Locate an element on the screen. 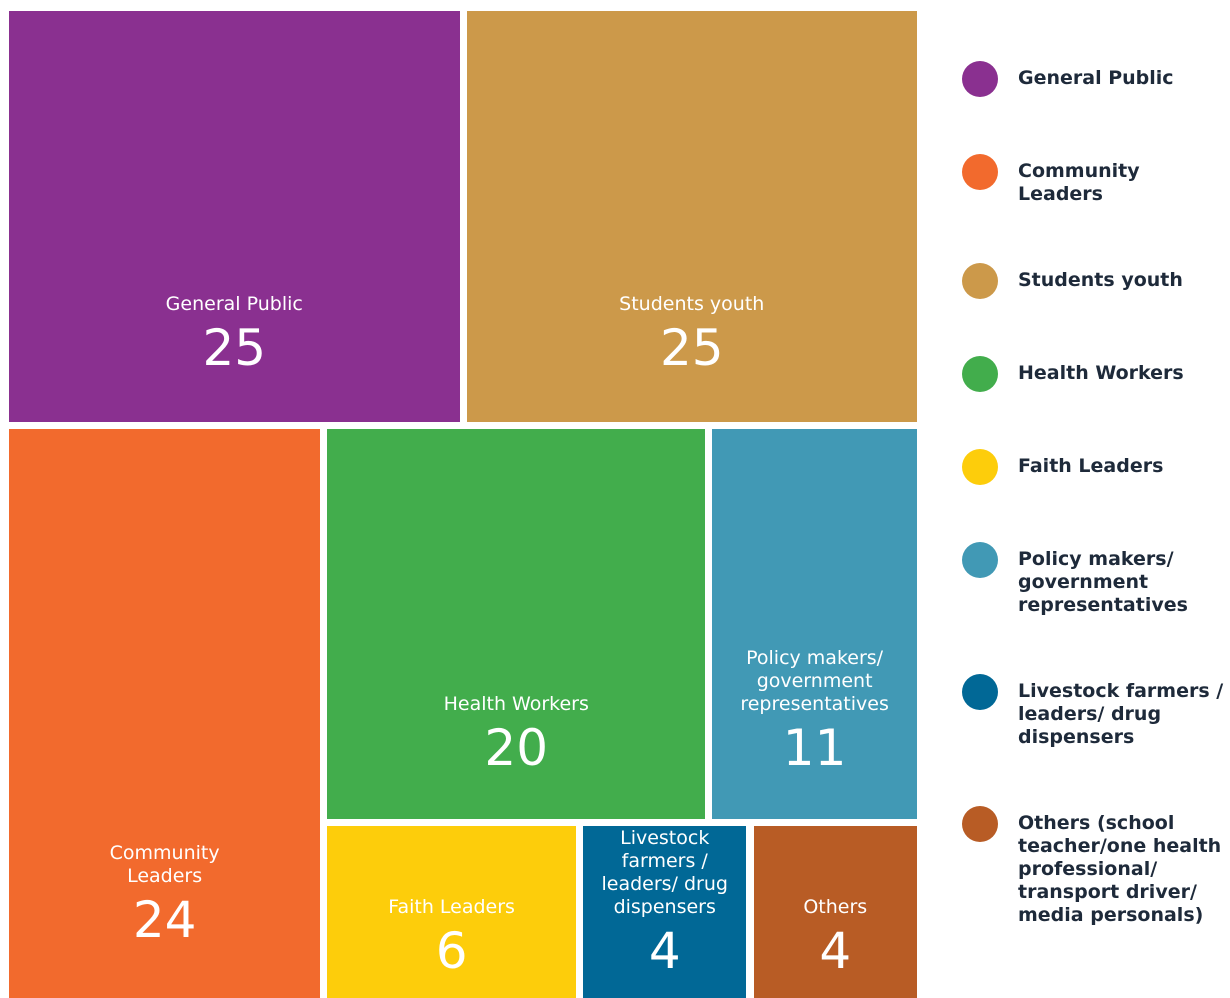  tile-label: Faith Leaders is located at coordinates (451, 907).